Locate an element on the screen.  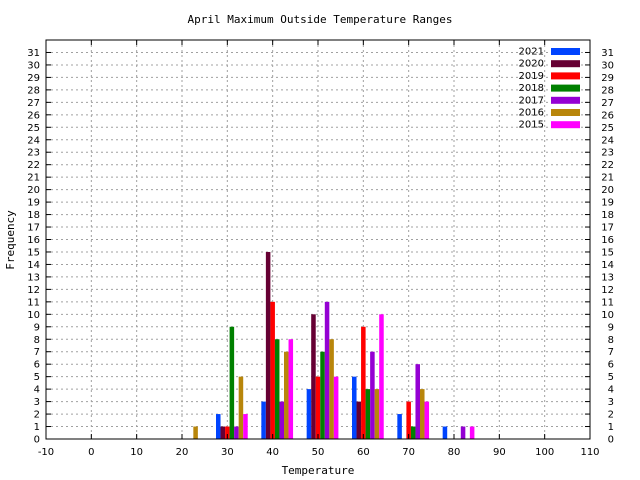
y-tick-label: 10 is located at coordinates (33, 315).